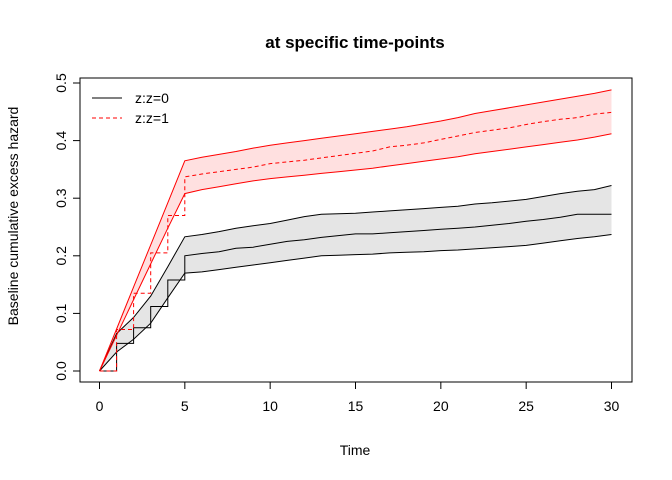 The width and height of the screenshot is (672, 480). I want to click on x-tick-label: 5, so click(185, 406).